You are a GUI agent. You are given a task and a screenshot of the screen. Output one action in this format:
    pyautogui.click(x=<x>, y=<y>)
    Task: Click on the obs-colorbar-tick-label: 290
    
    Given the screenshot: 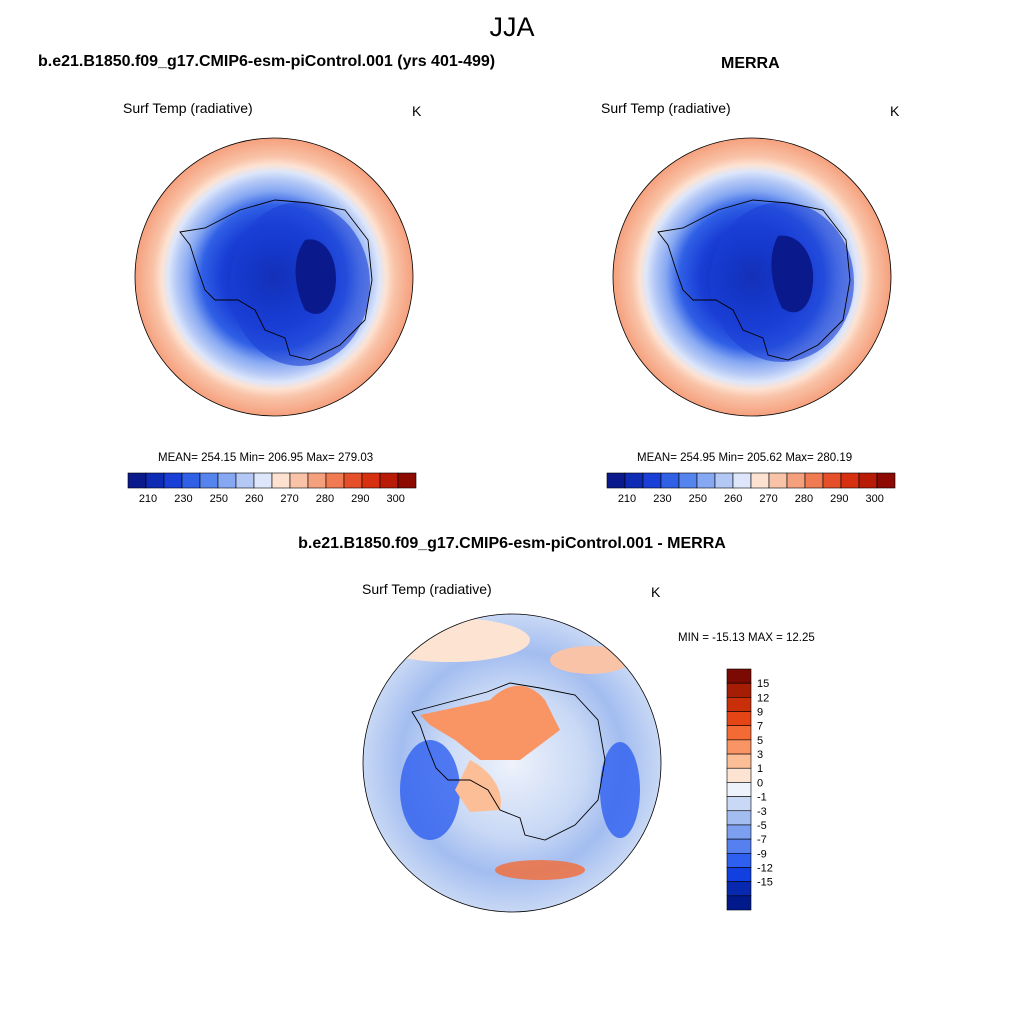 What is the action you would take?
    pyautogui.click(x=839, y=499)
    